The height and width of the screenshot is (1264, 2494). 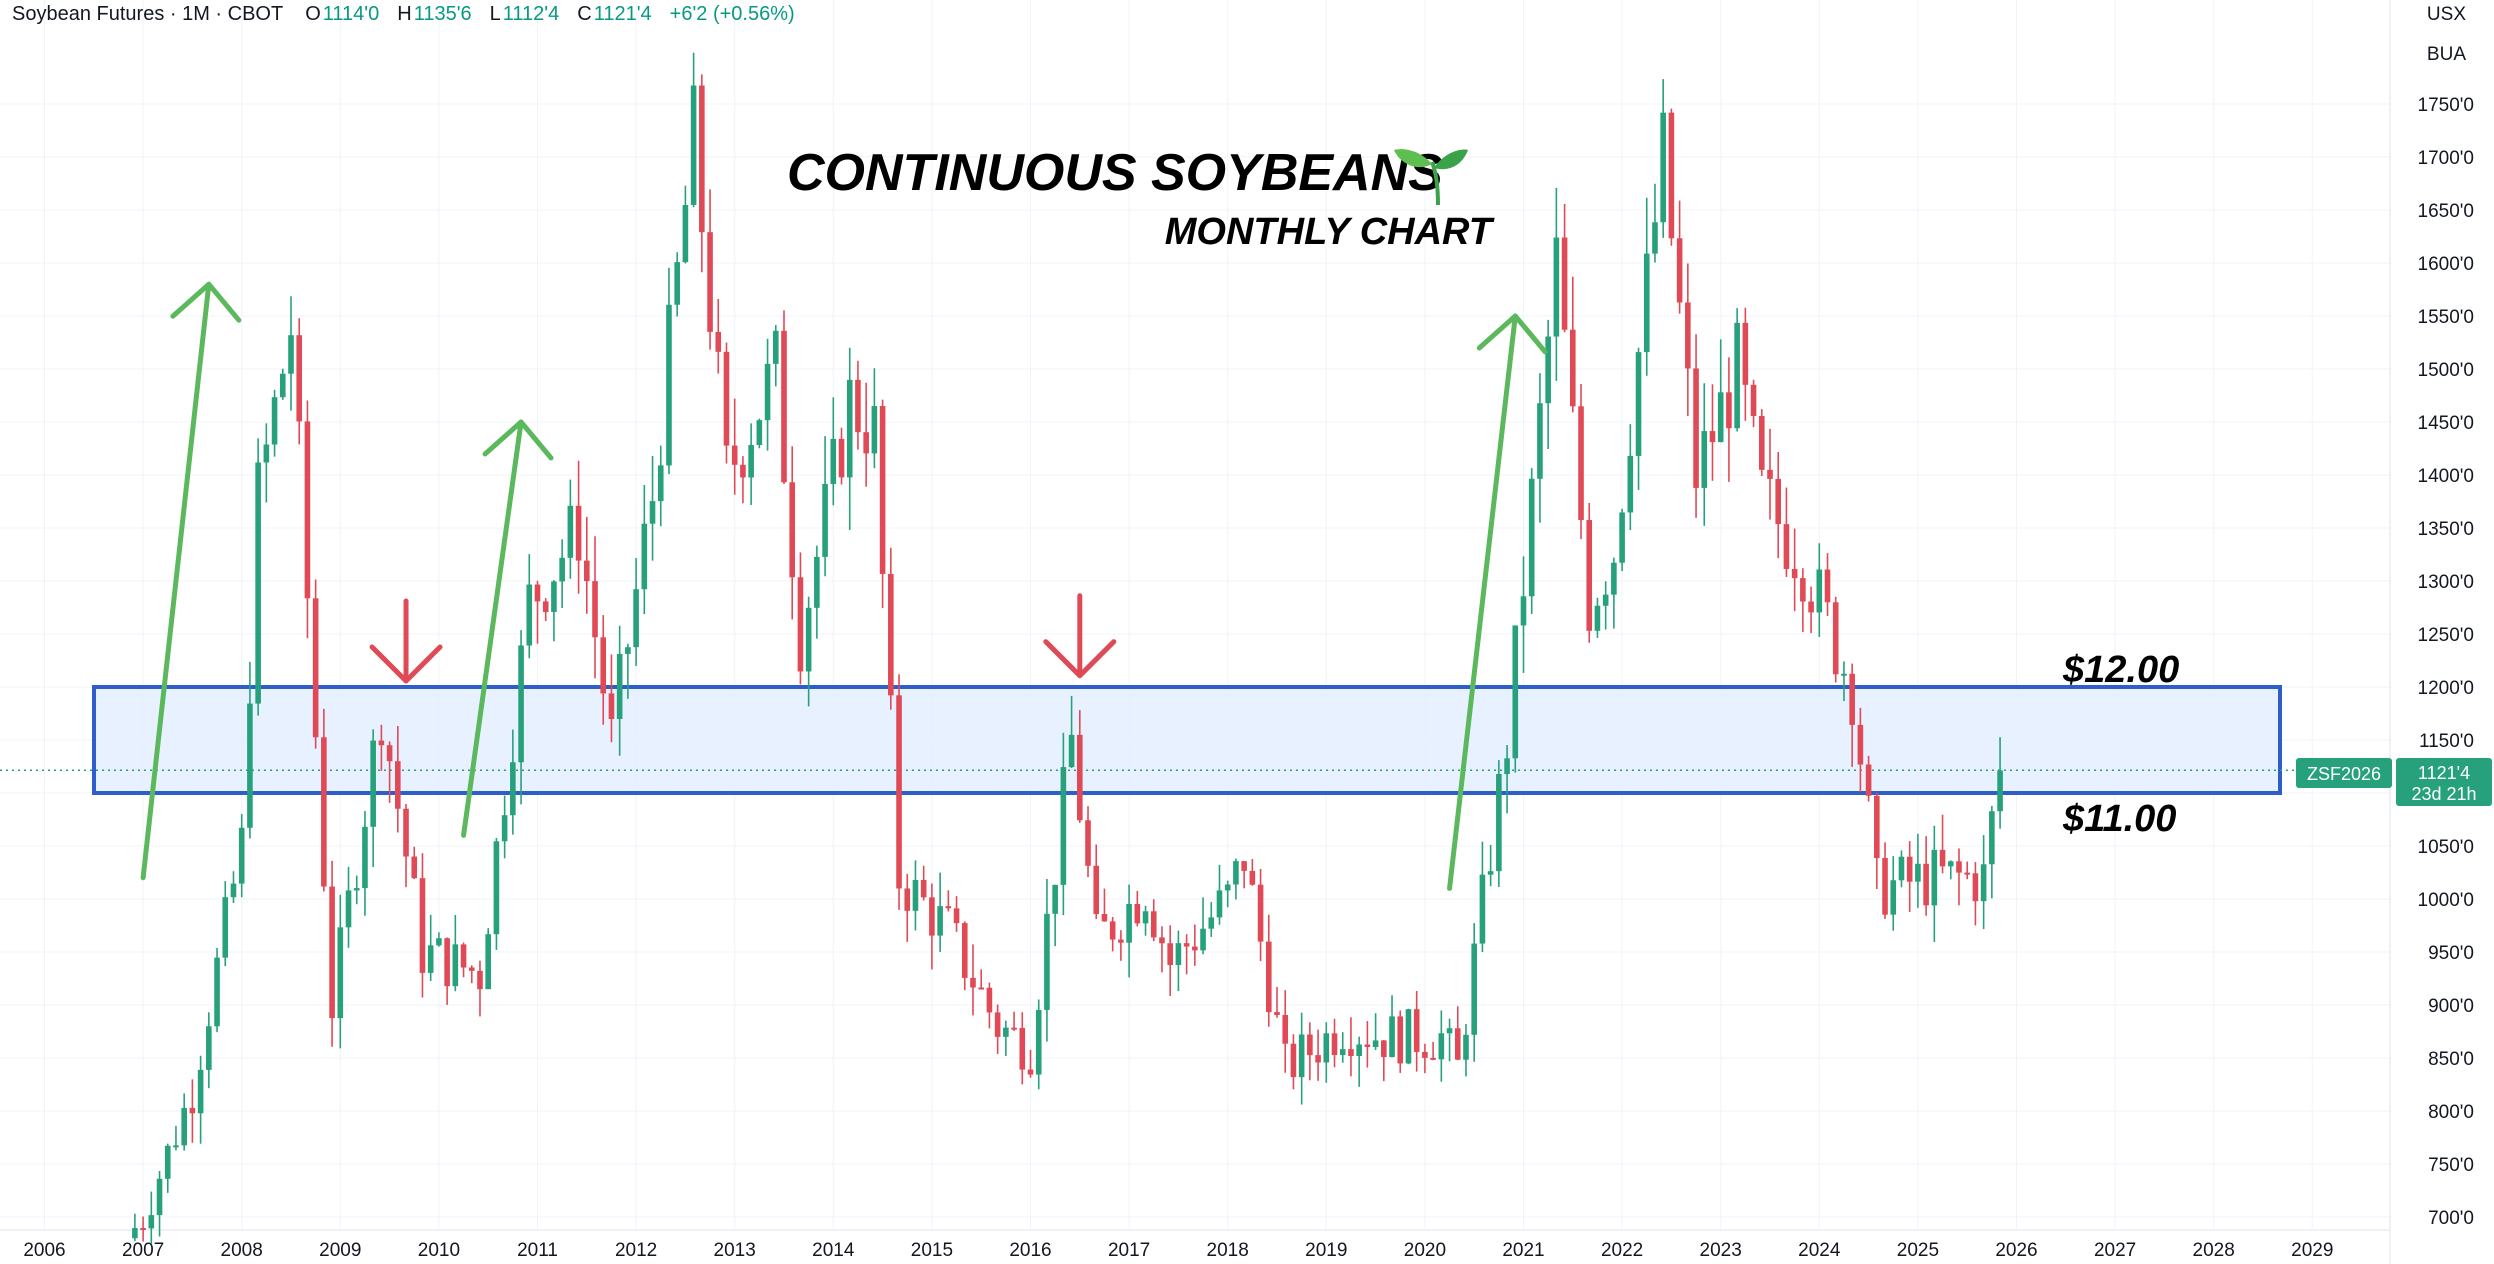 I want to click on x-tick-label: 2012, so click(x=636, y=1250).